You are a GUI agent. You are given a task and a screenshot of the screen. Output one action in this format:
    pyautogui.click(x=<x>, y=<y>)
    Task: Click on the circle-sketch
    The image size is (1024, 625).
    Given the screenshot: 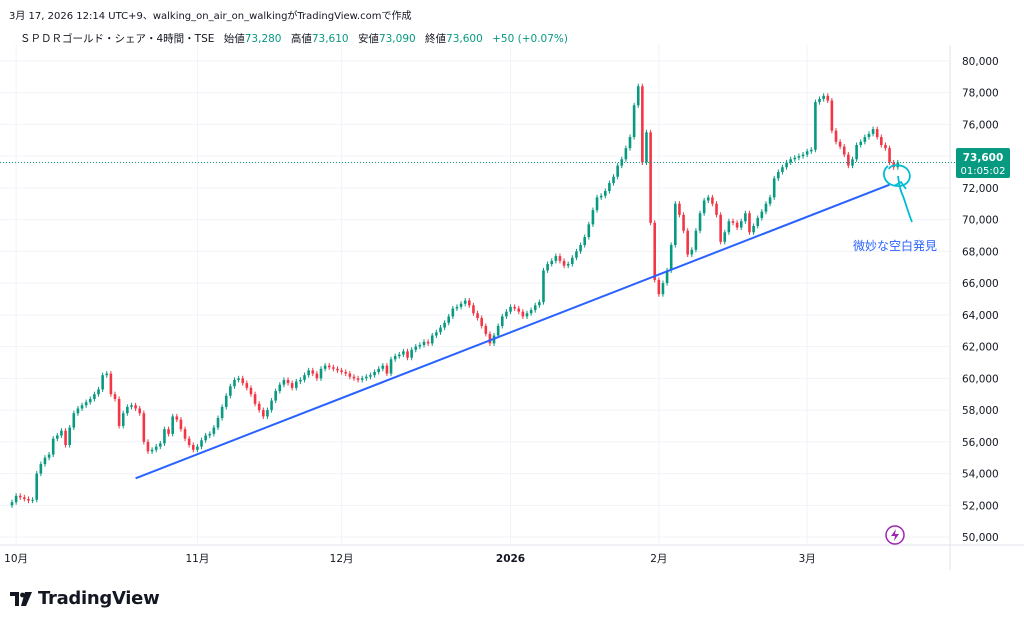 What is the action you would take?
    pyautogui.click(x=898, y=193)
    